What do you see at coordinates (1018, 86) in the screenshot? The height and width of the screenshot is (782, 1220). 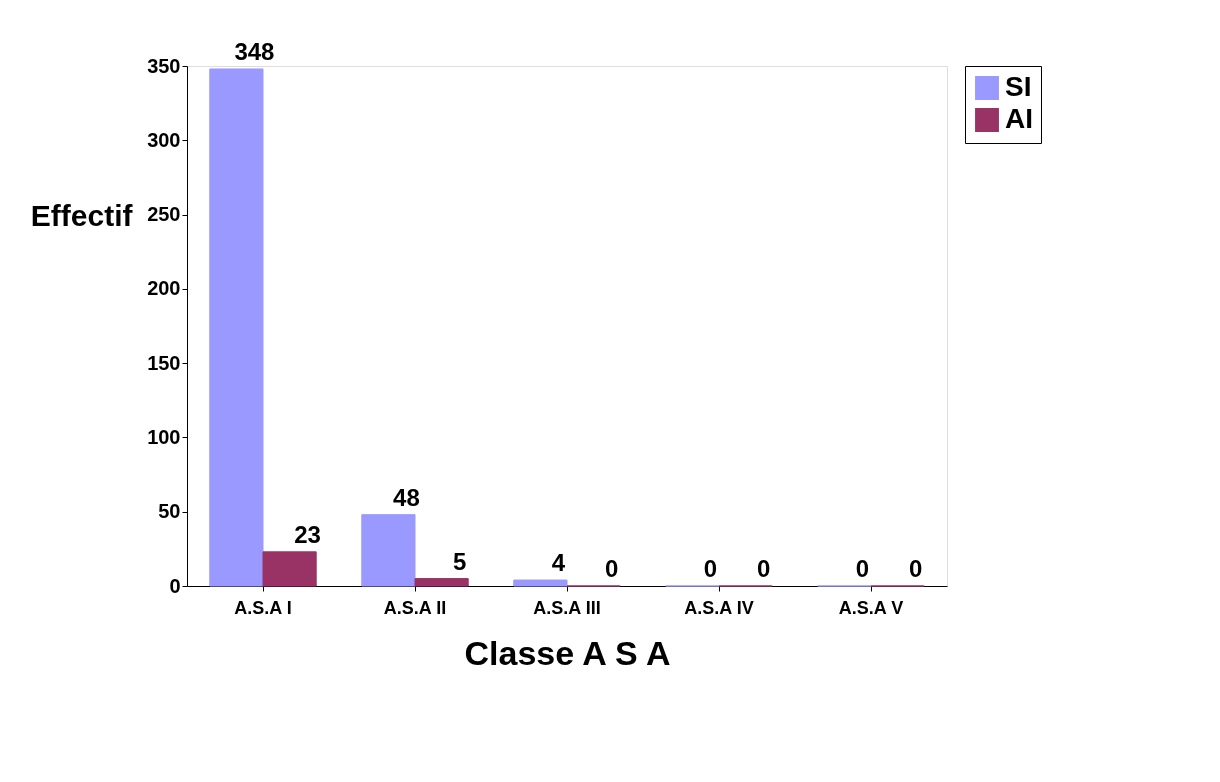 I see `legend-label: SI` at bounding box center [1018, 86].